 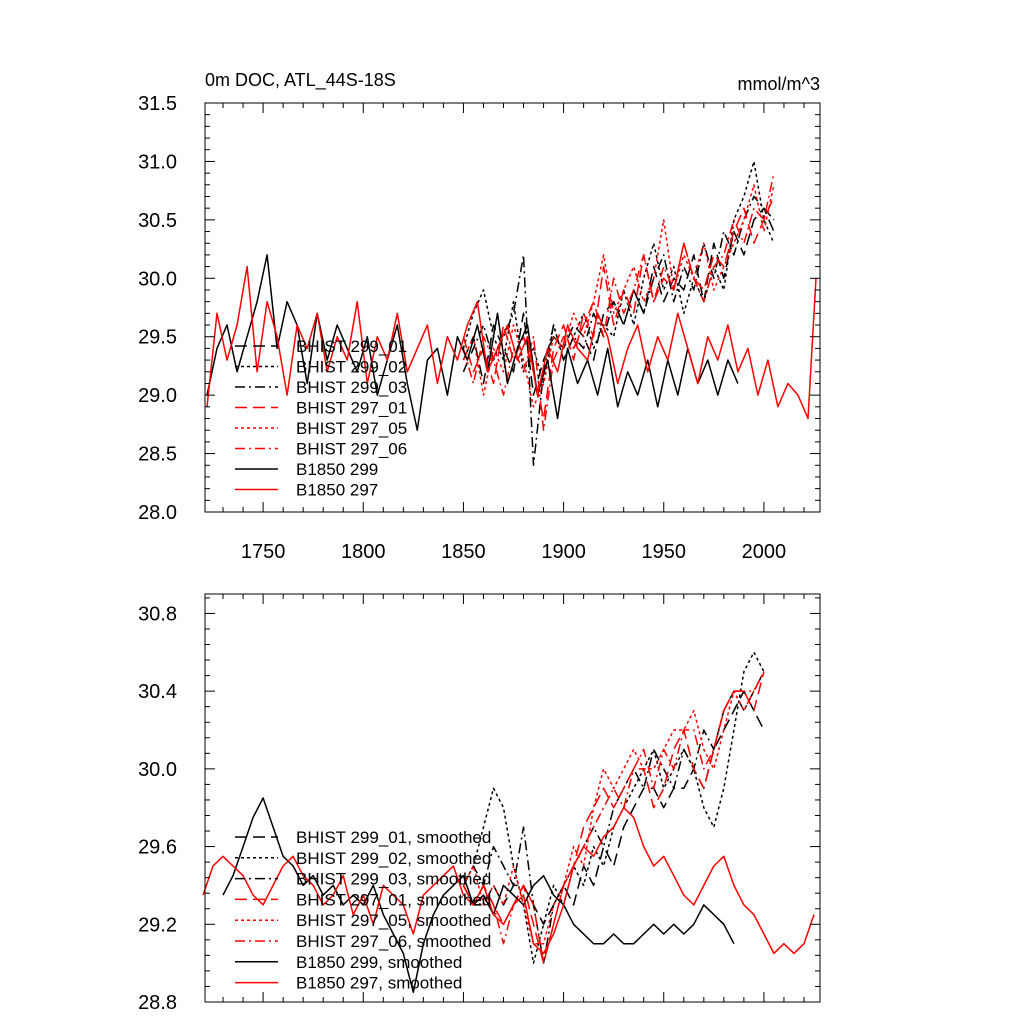 I want to click on bottom-y-tick-label: 30.4, so click(x=157, y=692).